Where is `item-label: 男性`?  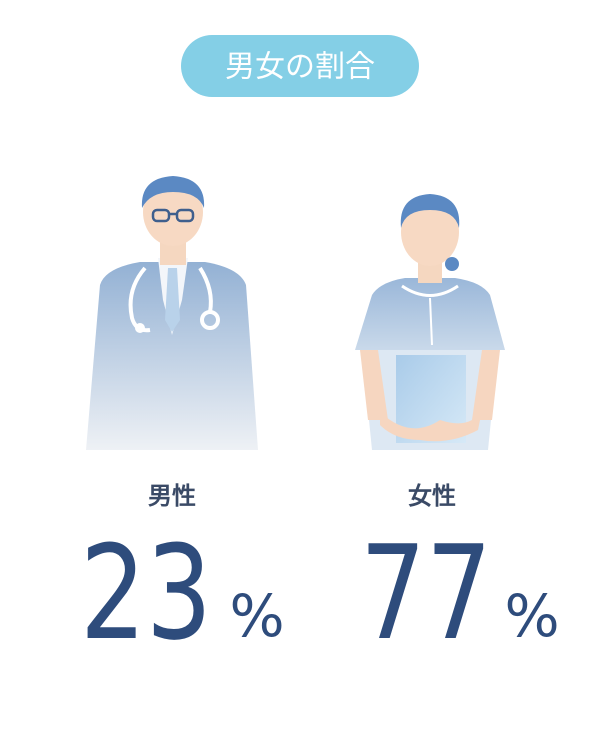
item-label: 男性 is located at coordinates (172, 496).